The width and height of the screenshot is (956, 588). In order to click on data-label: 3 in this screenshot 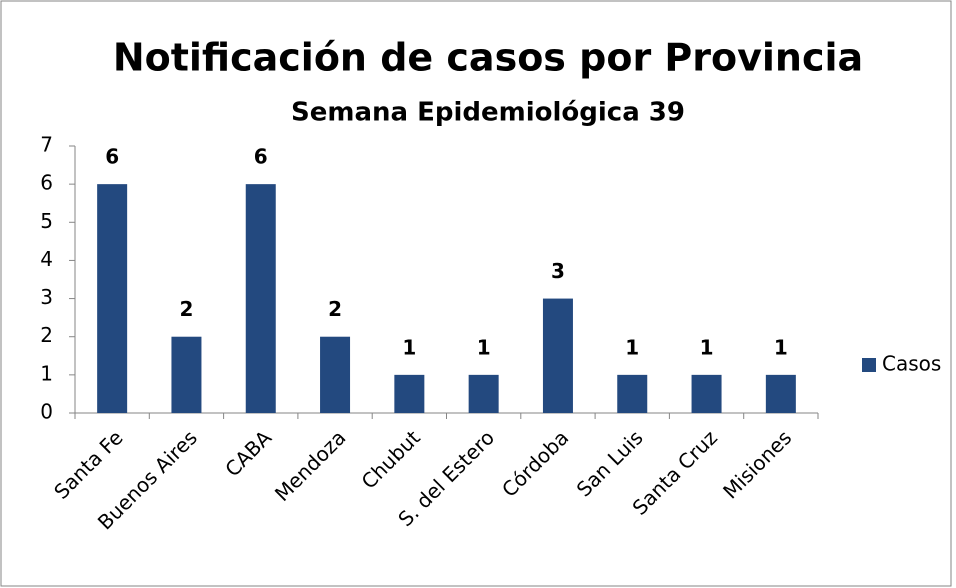, I will do `click(558, 271)`.